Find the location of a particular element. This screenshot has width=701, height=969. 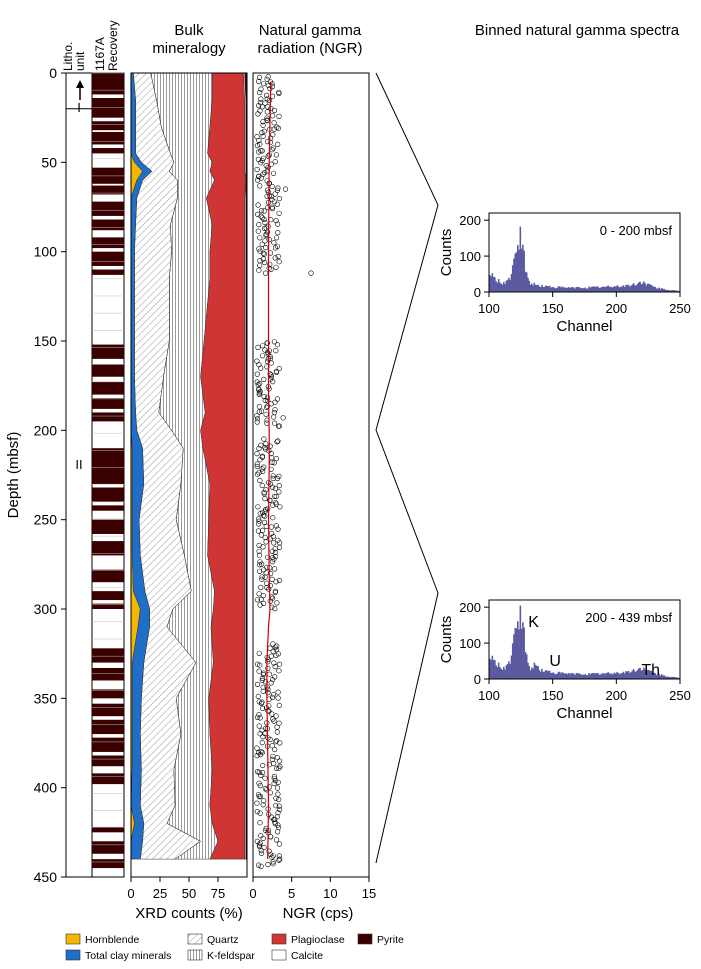

spectrum-range-label: 200 - 439 mbsf is located at coordinates (628, 617).